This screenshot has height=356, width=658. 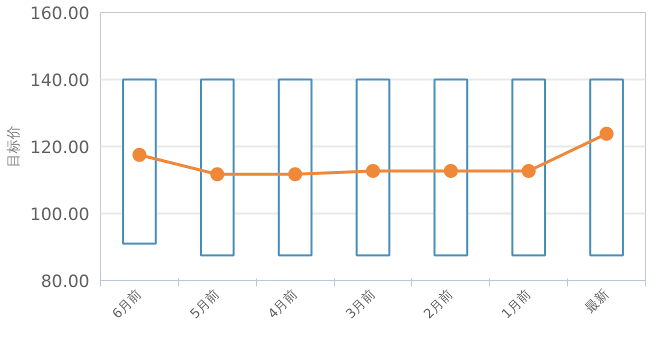 What do you see at coordinates (60, 148) in the screenshot?
I see `y-tick-label: 120.00` at bounding box center [60, 148].